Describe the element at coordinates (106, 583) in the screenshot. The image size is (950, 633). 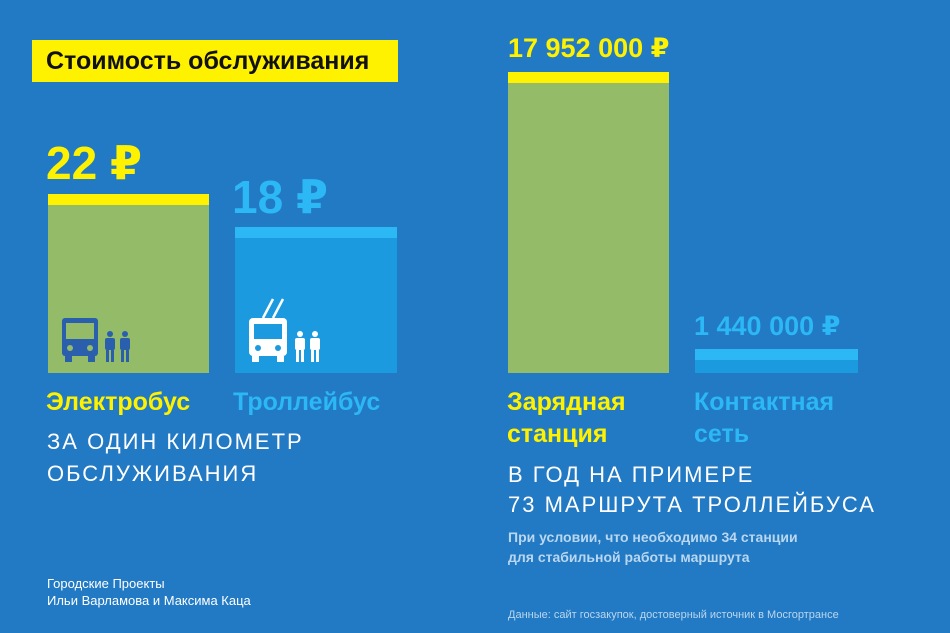
I see `credit-line-1: Городские Проекты` at that location.